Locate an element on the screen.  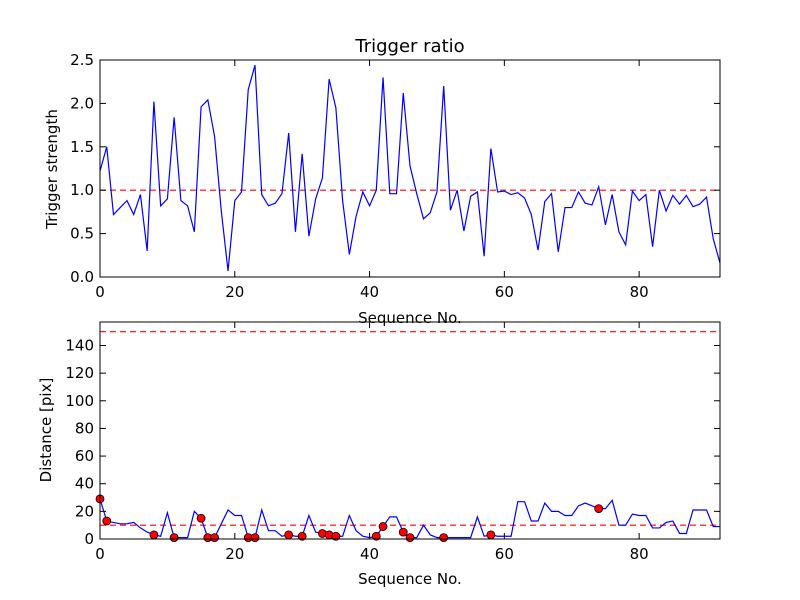
y-tick-label: 2.0 is located at coordinates (82, 103).